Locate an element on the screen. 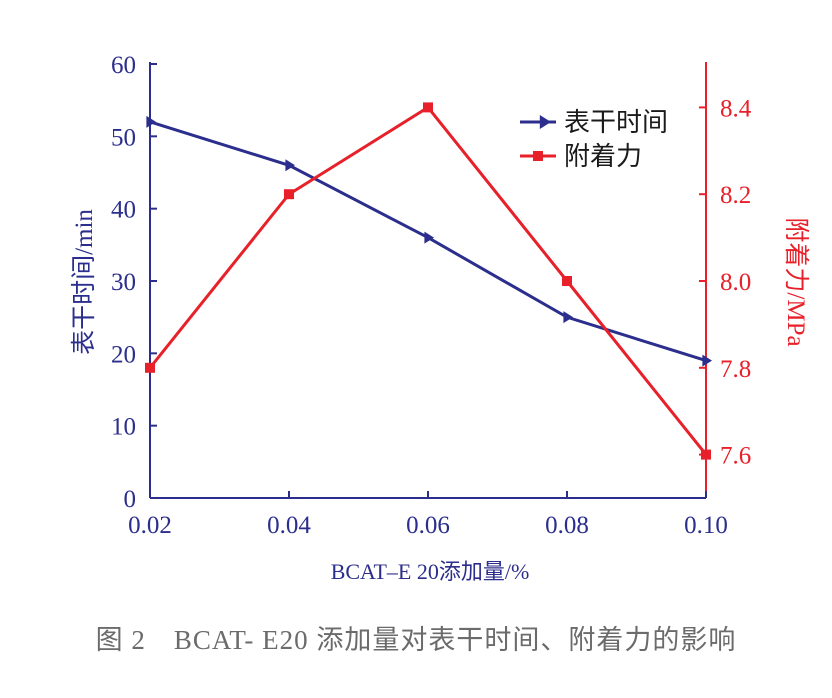  y-left-tick-label: 20 is located at coordinates (123, 354).